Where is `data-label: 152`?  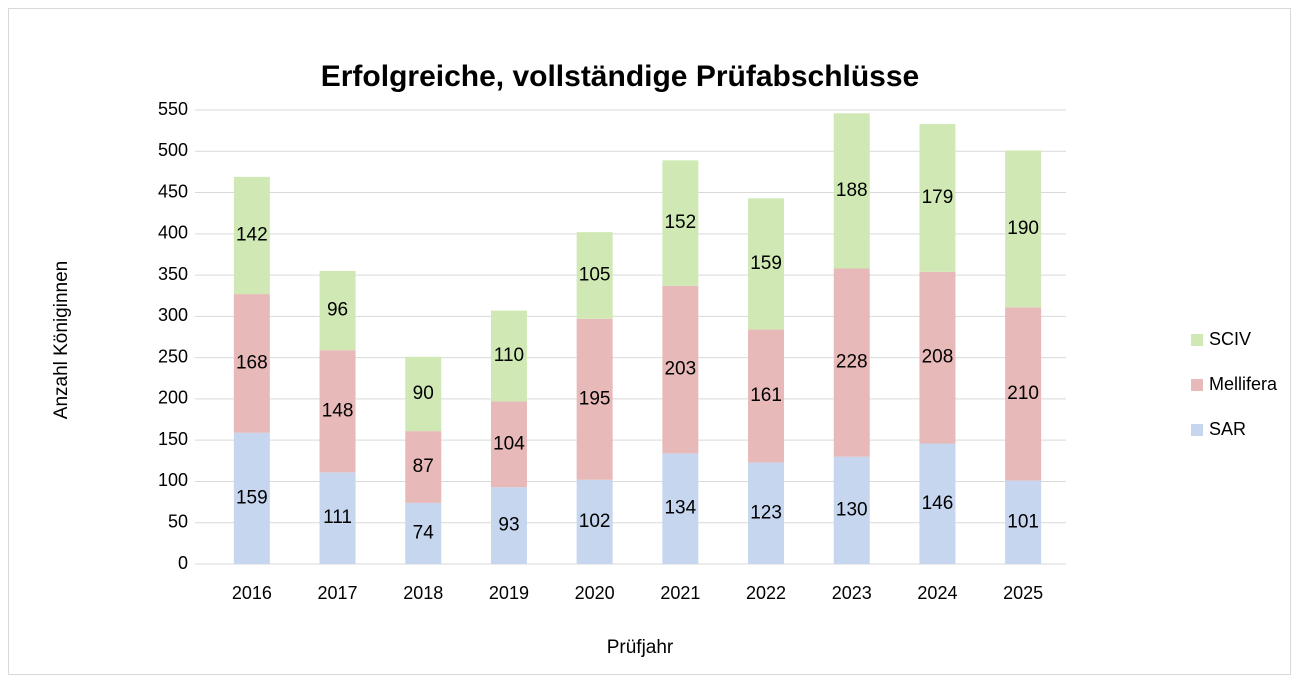
data-label: 152 is located at coordinates (680, 222).